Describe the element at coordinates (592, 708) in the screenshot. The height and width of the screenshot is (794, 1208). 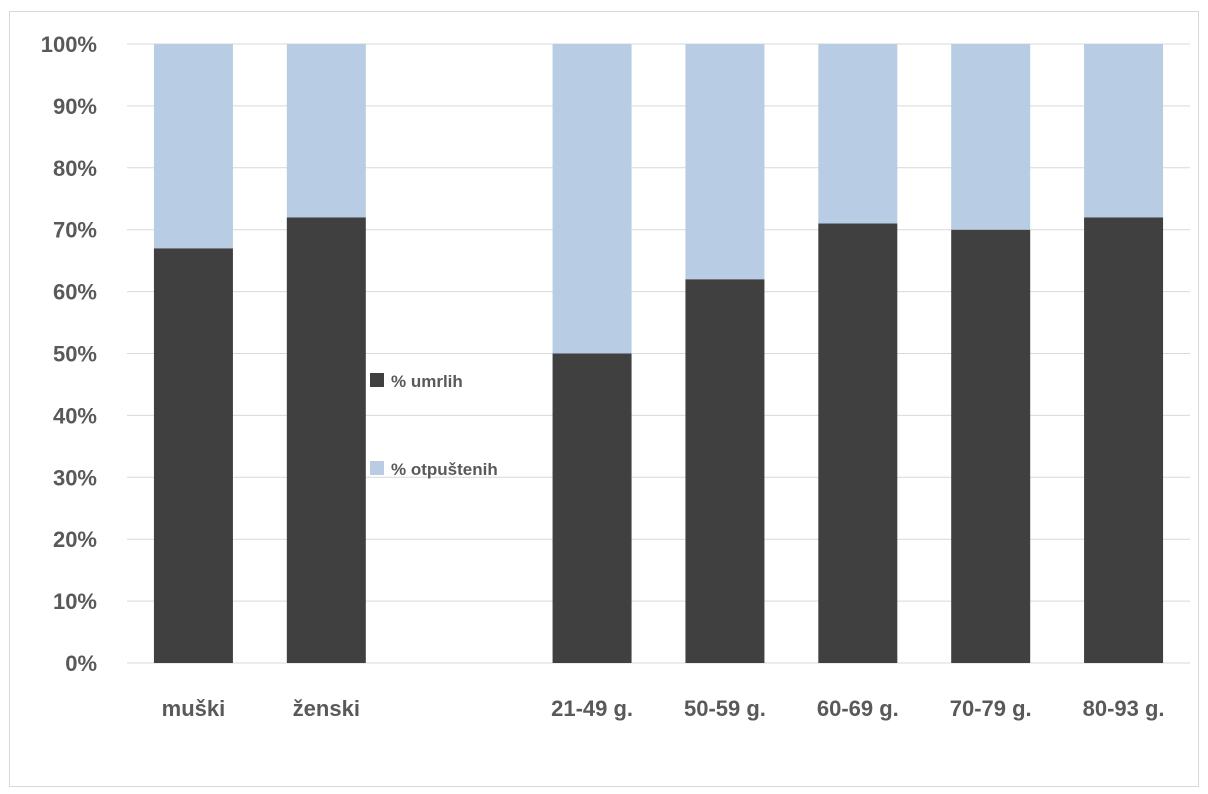
I see `x-tick-label: 21-49 g.` at that location.